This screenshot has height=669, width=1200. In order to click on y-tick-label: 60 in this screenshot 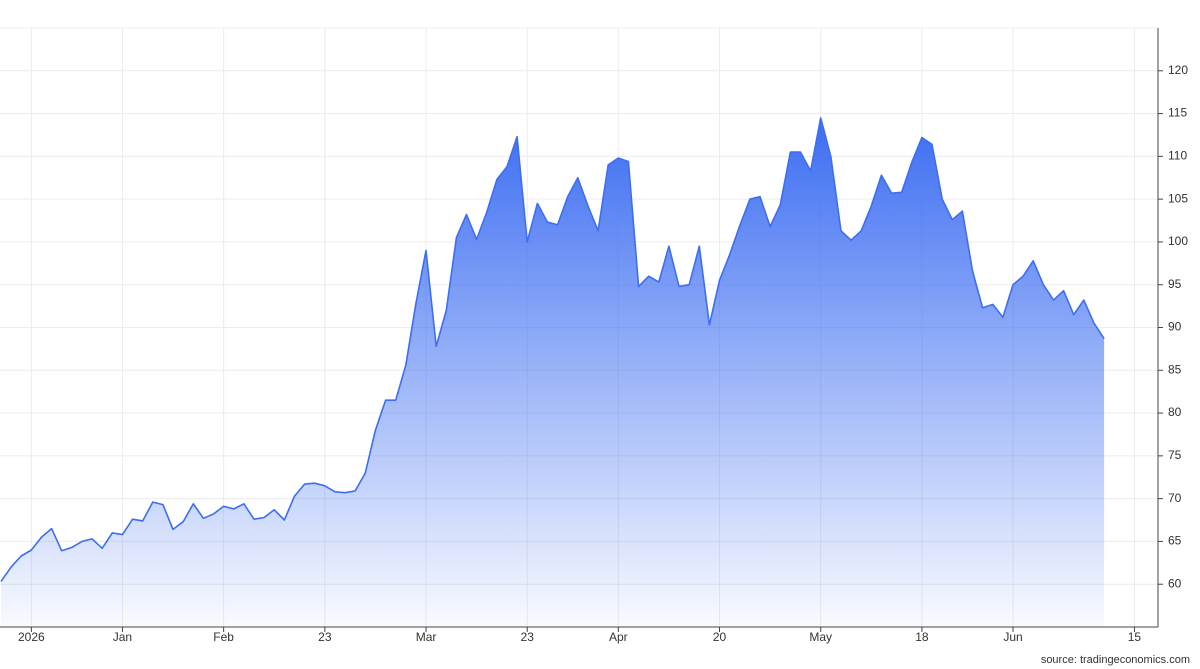, I will do `click(1175, 583)`.